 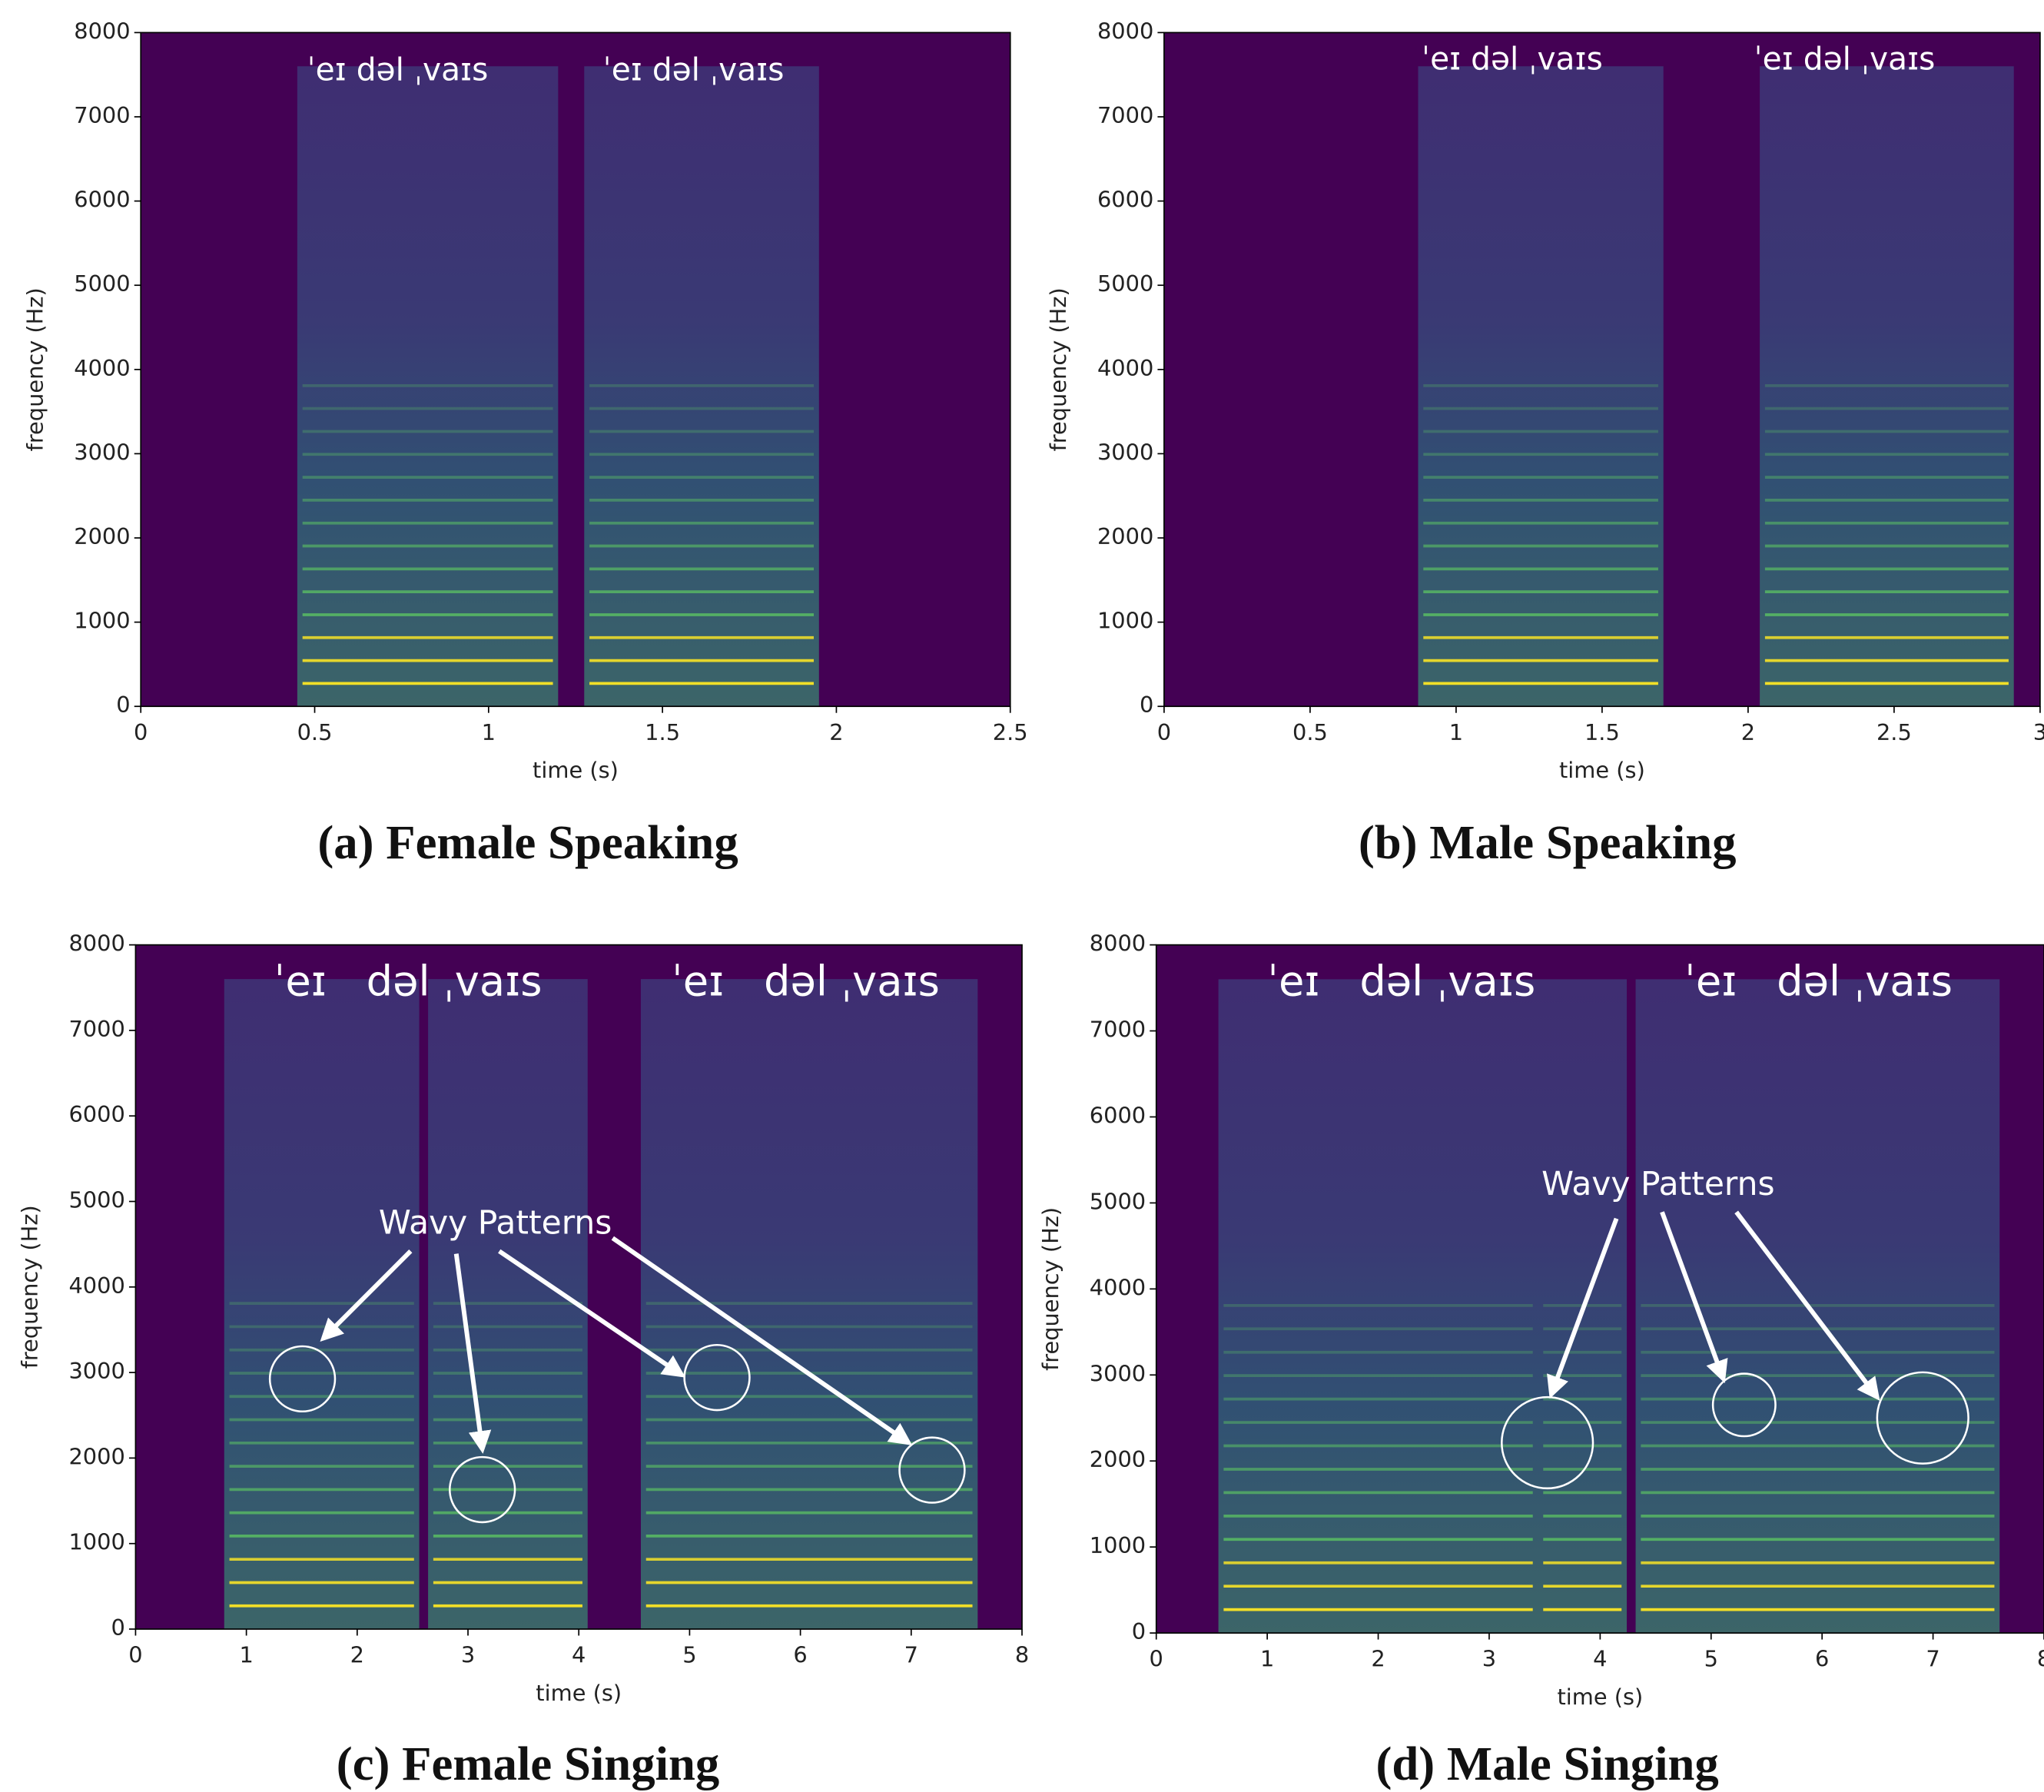 What do you see at coordinates (528, 1763) in the screenshot?
I see `panel-caption: (c) Female Singing` at bounding box center [528, 1763].